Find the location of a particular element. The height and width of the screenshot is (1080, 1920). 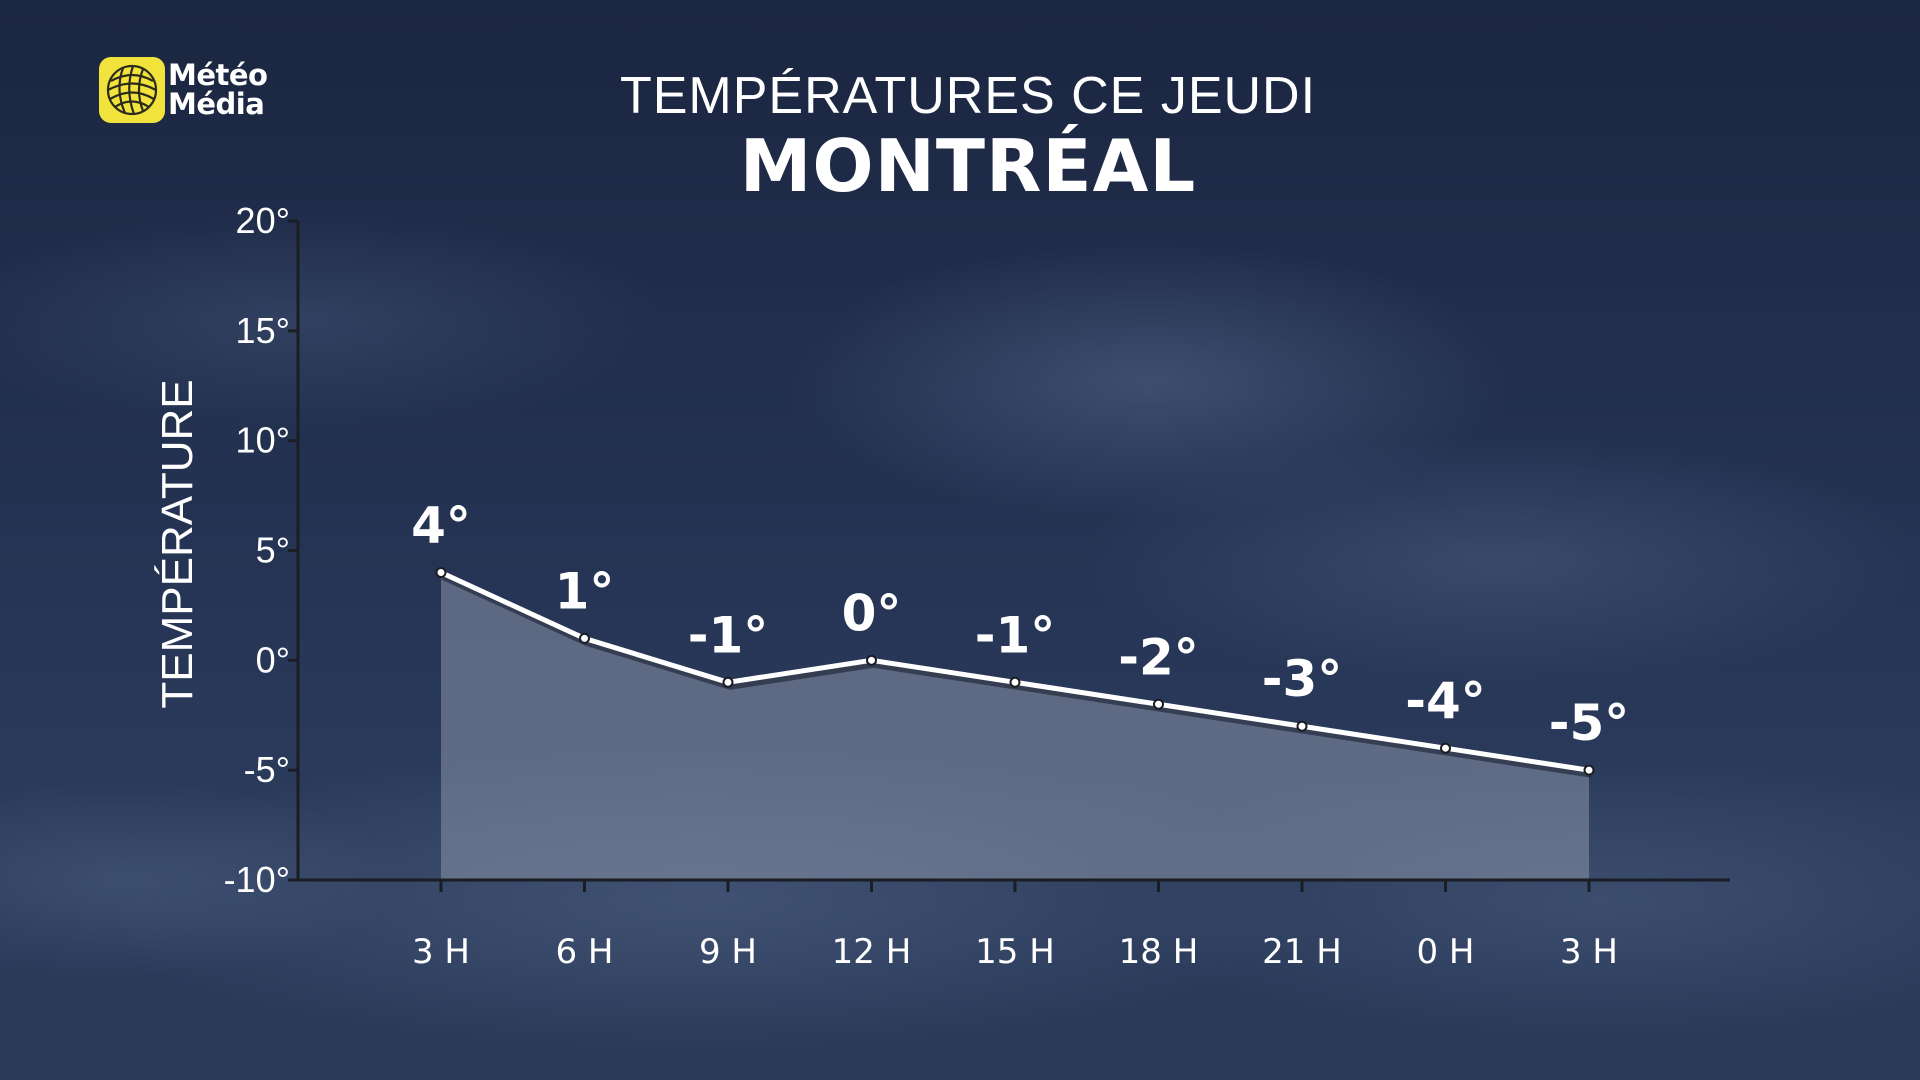

data-label: 0° is located at coordinates (872, 613).